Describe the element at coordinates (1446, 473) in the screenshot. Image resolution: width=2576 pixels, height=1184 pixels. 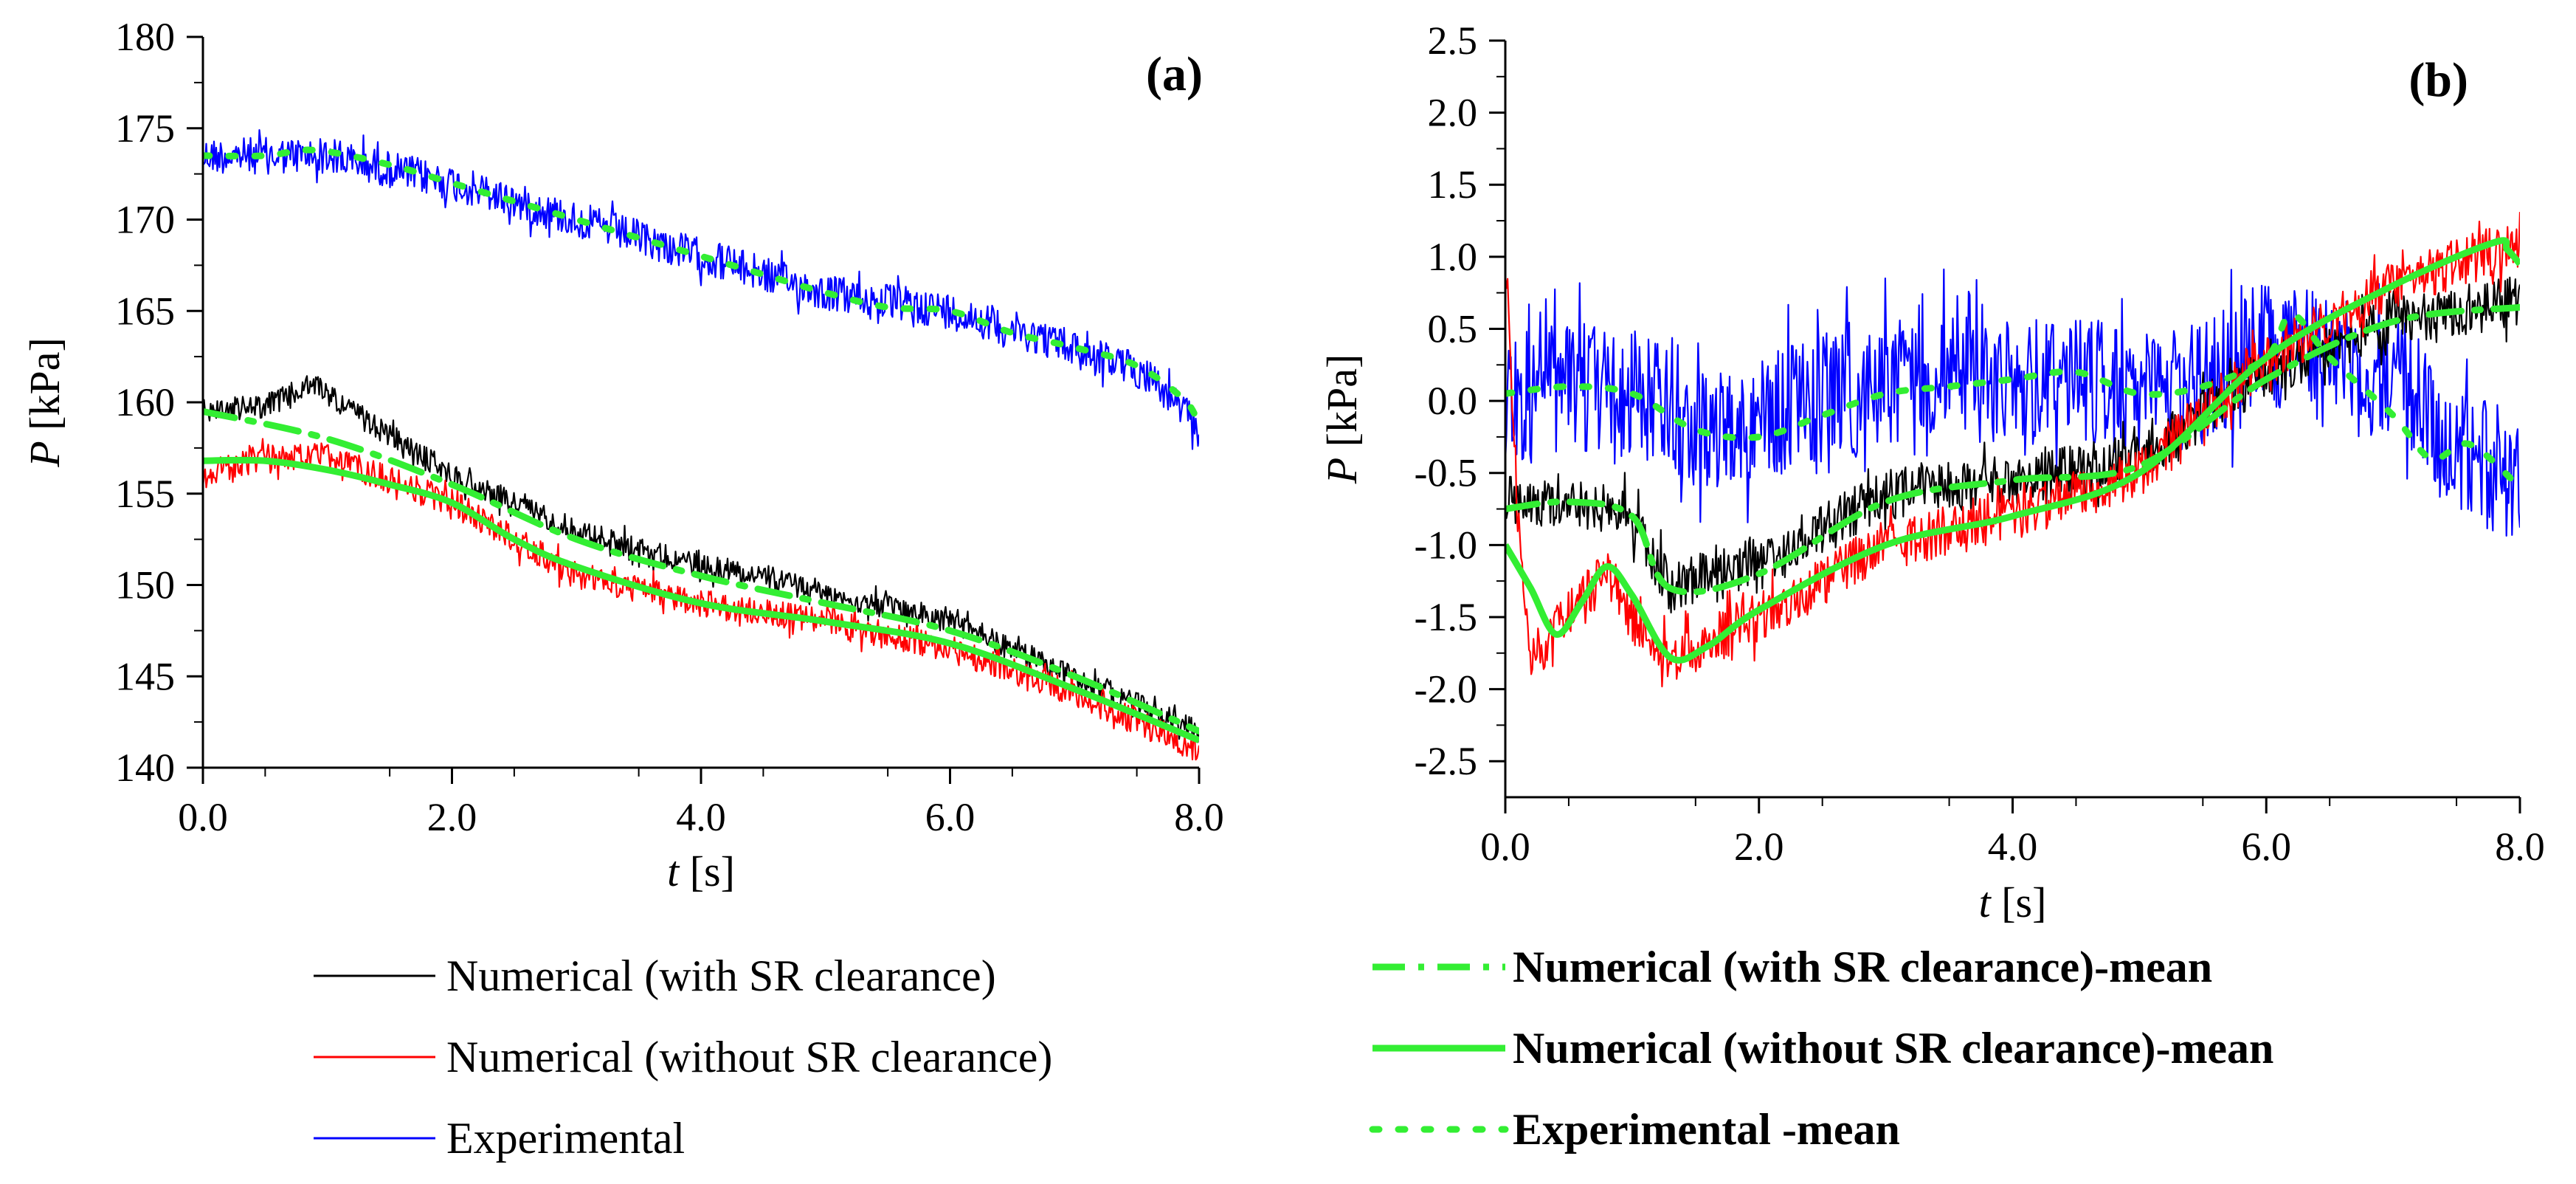
I see `y-tick-label-b: -0.5` at that location.